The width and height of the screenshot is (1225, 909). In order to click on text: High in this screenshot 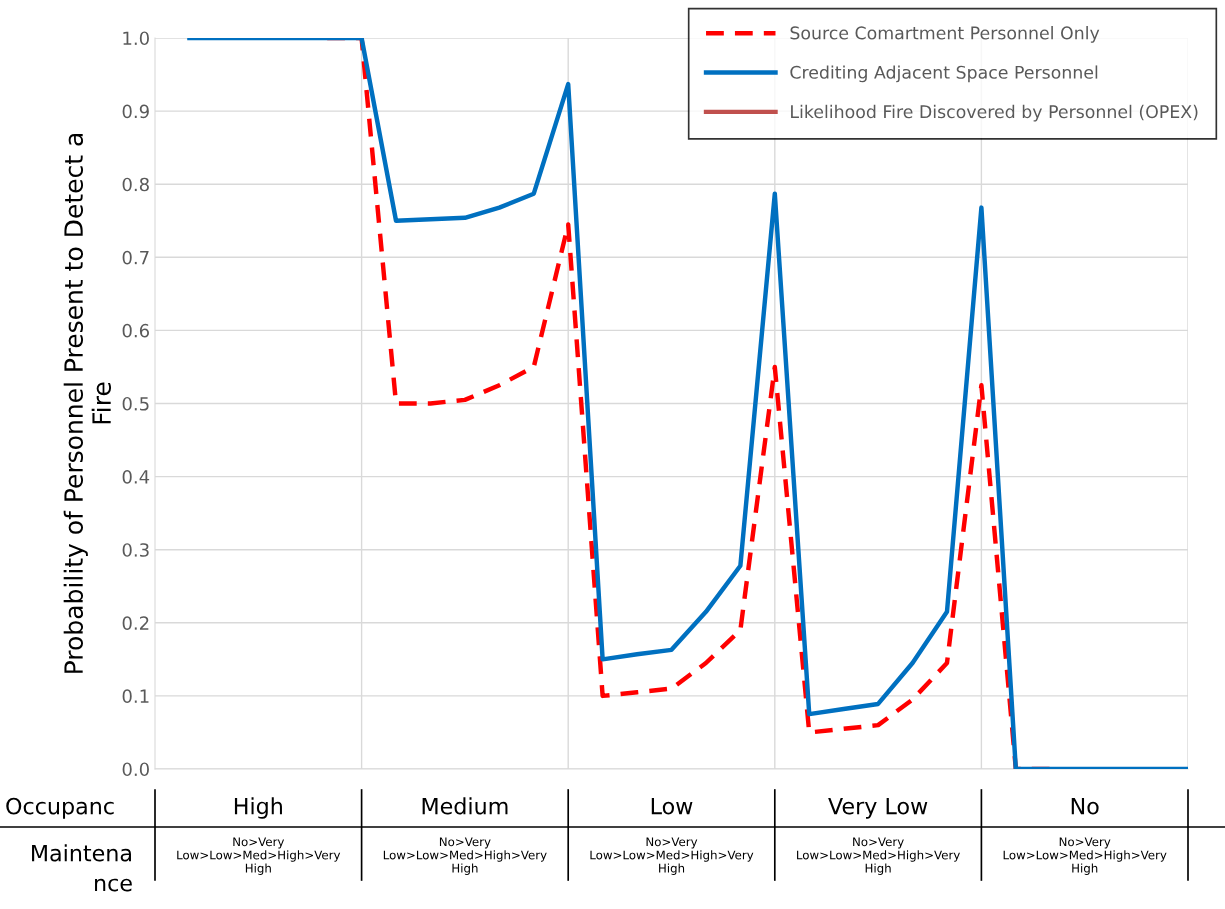, I will do `click(258, 808)`.